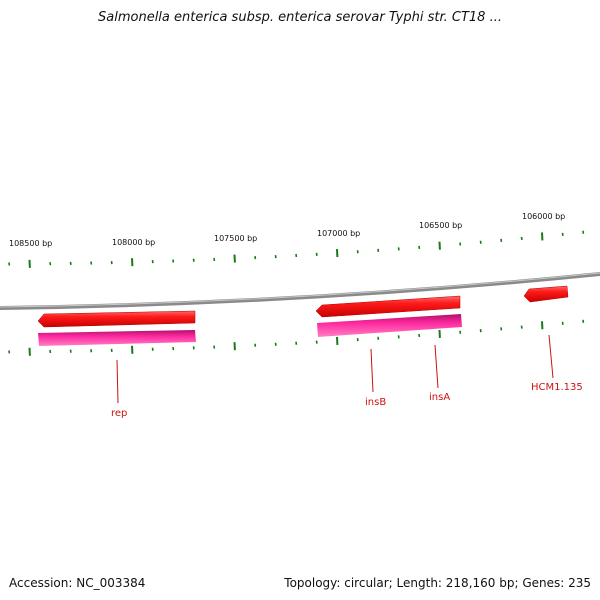 This screenshot has height=600, width=600. What do you see at coordinates (439, 397) in the screenshot?
I see `gene-label-insA: insA` at bounding box center [439, 397].